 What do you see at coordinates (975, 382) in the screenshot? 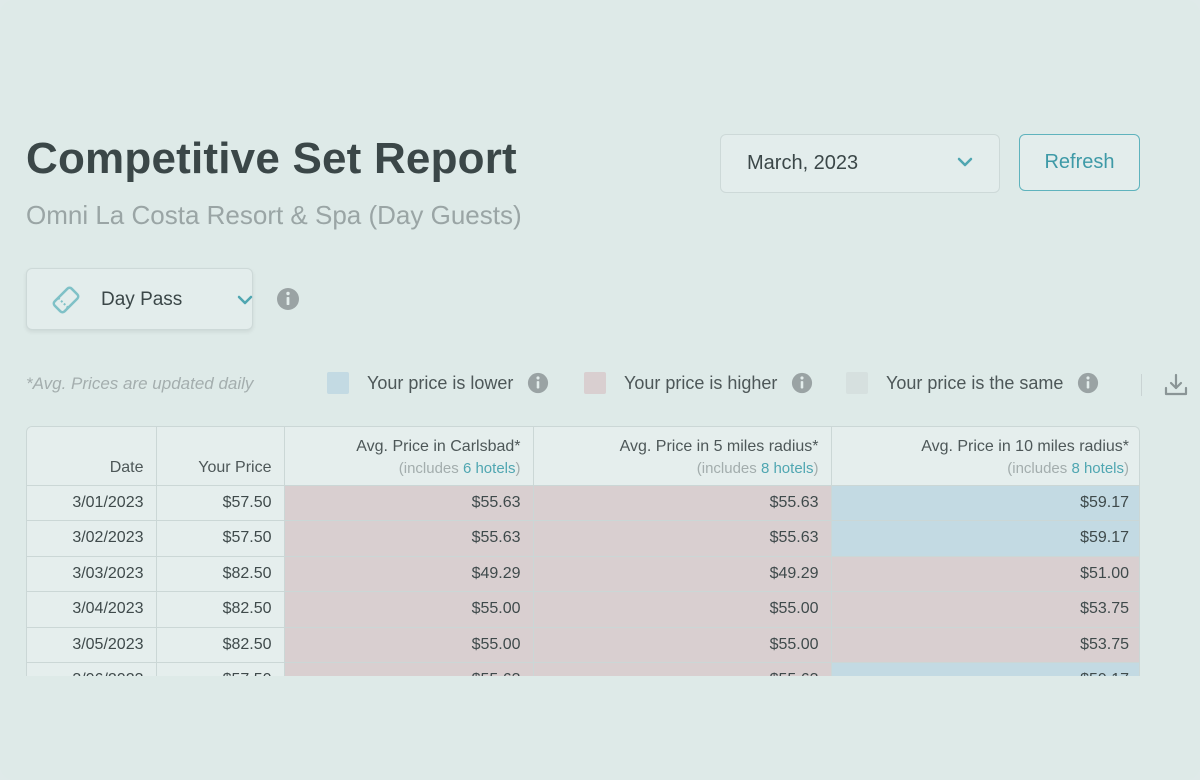
I see `legend-same-label: Your price is the same` at bounding box center [975, 382].